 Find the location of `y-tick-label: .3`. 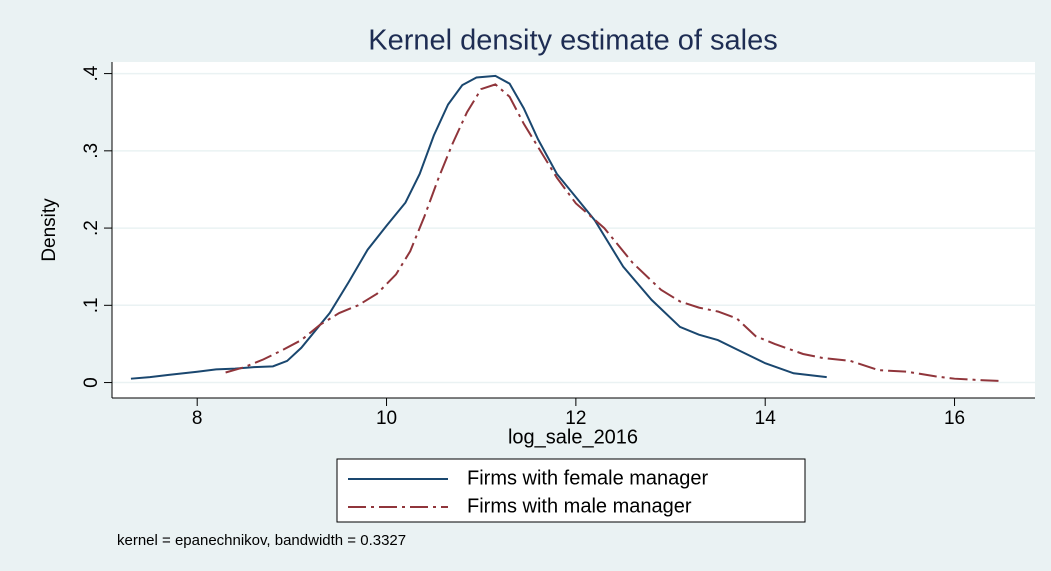

y-tick-label: .3 is located at coordinates (91, 151).